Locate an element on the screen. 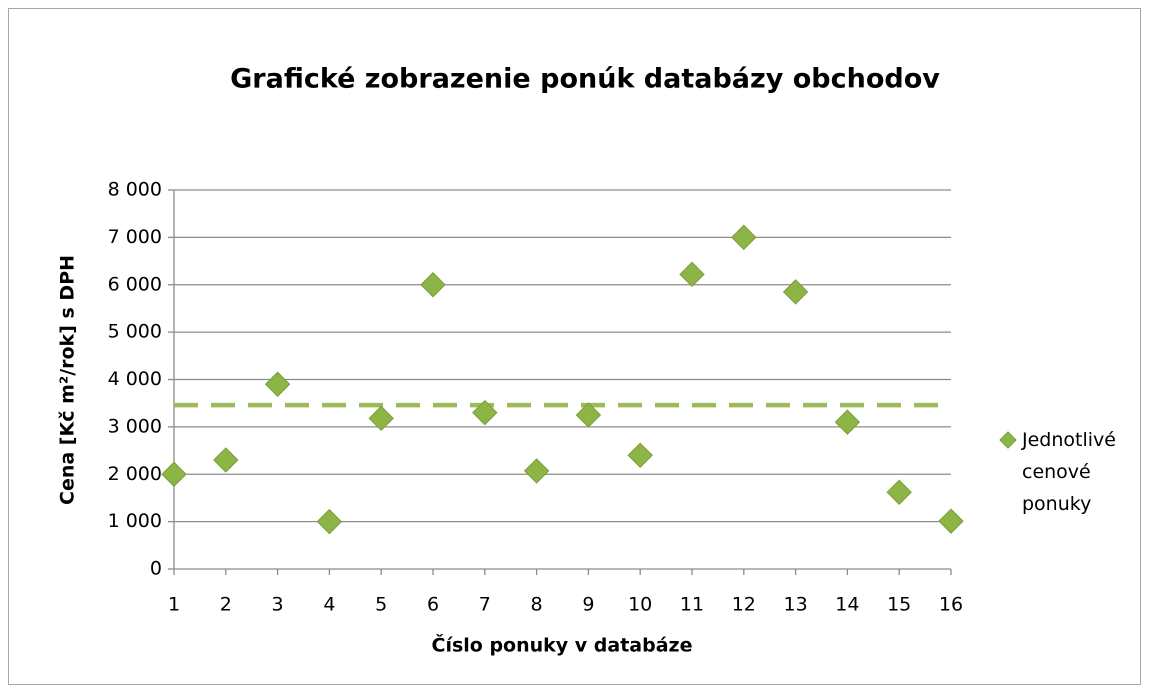  x-tick-label: 12 is located at coordinates (744, 605).